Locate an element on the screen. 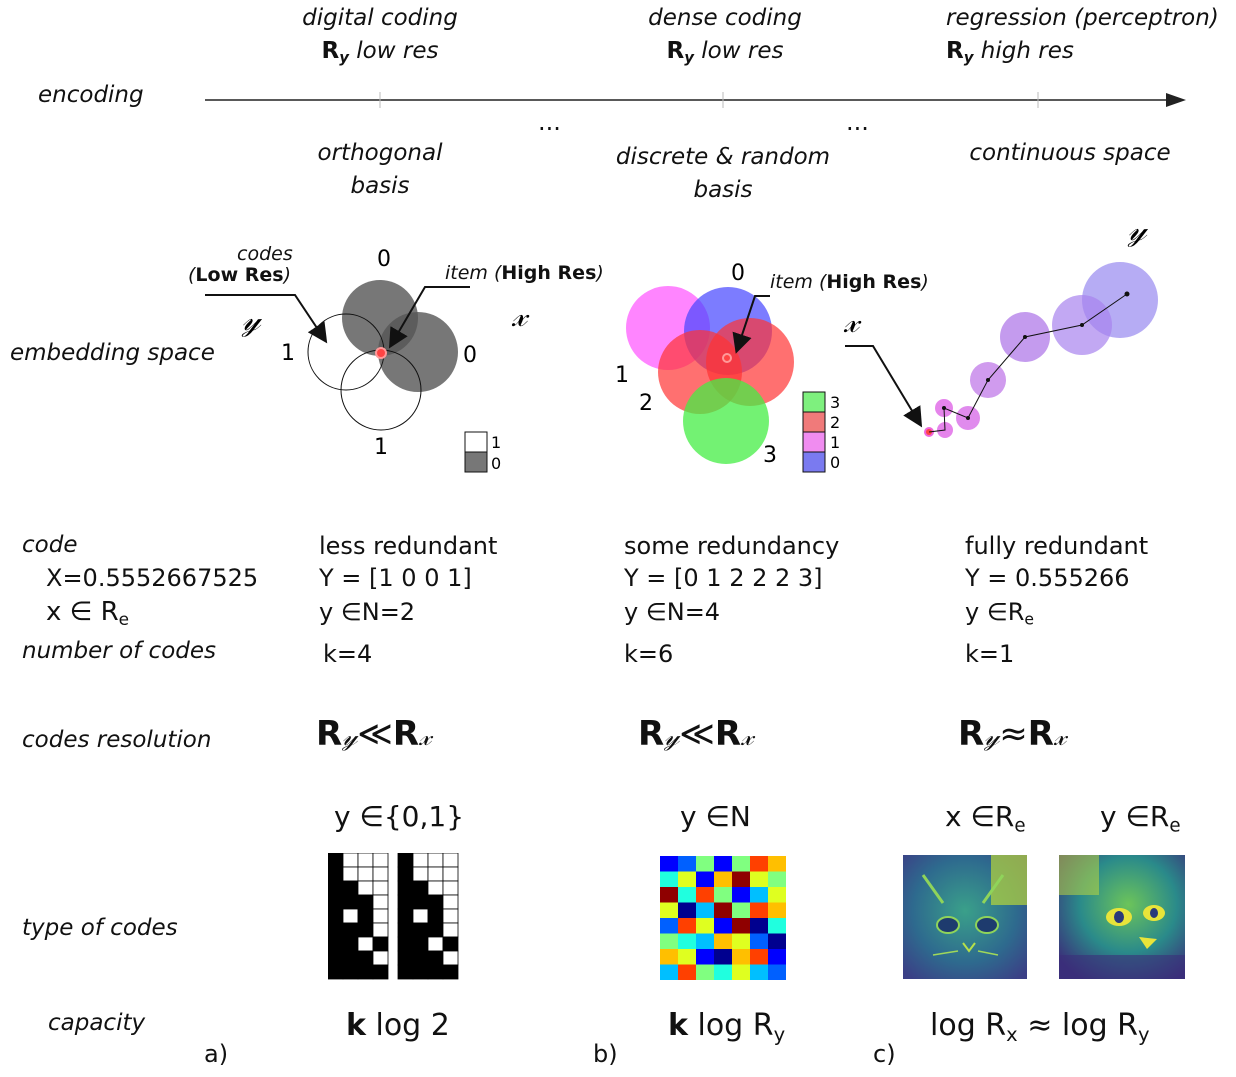  redundancy-a: less redundant is located at coordinates (408, 546).